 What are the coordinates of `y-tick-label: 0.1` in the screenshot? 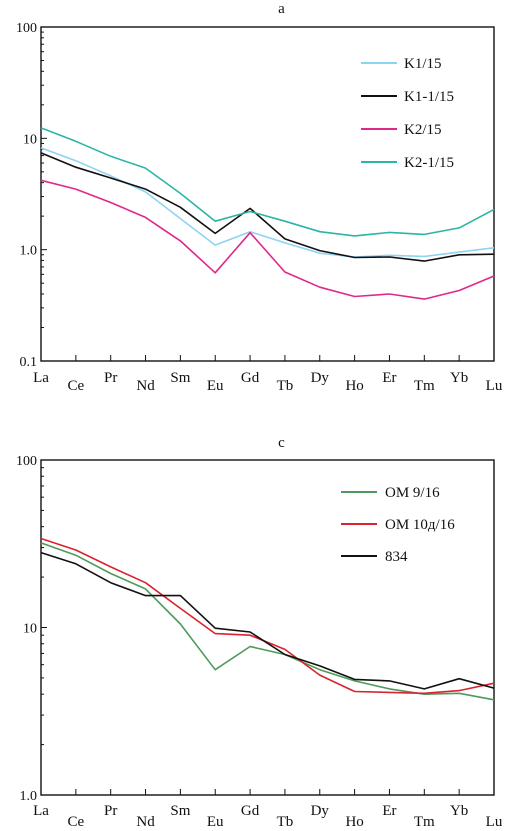 It's located at (29, 362).